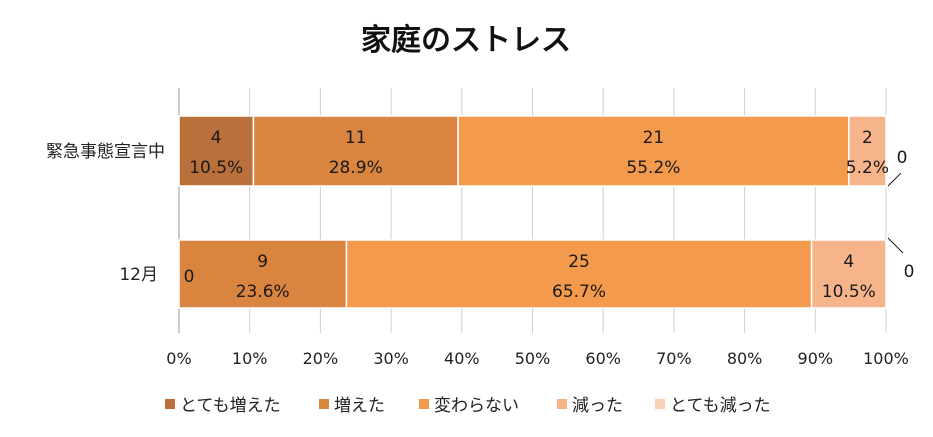 The height and width of the screenshot is (437, 933). I want to click on data-label-count: 25, so click(579, 262).